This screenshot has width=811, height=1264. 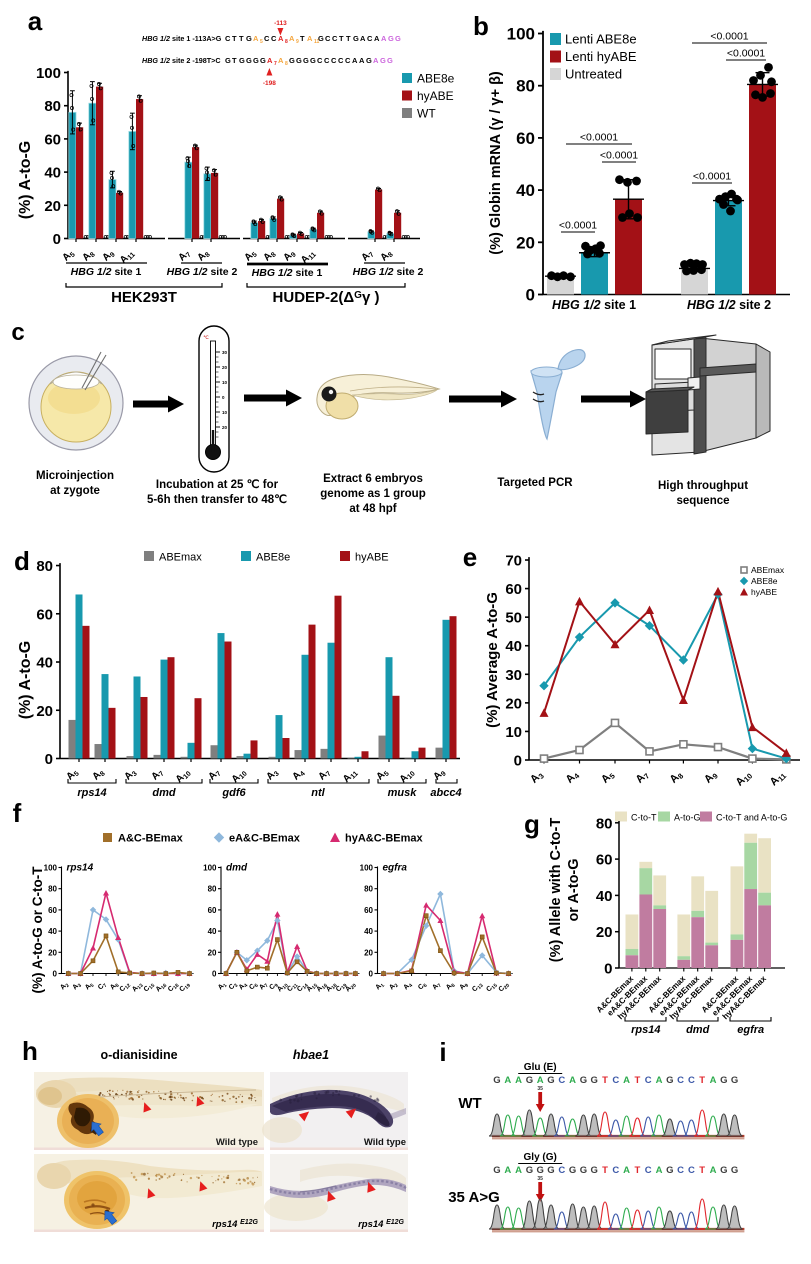 I want to click on svg-text: rps14 E12G, so click(x=381, y=1224).